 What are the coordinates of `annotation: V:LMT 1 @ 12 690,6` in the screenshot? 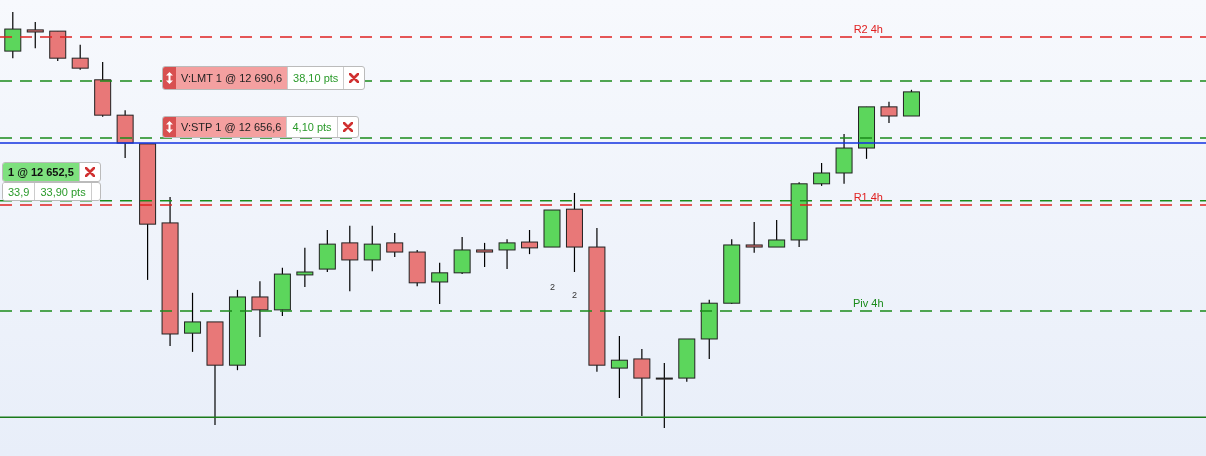 It's located at (232, 78).